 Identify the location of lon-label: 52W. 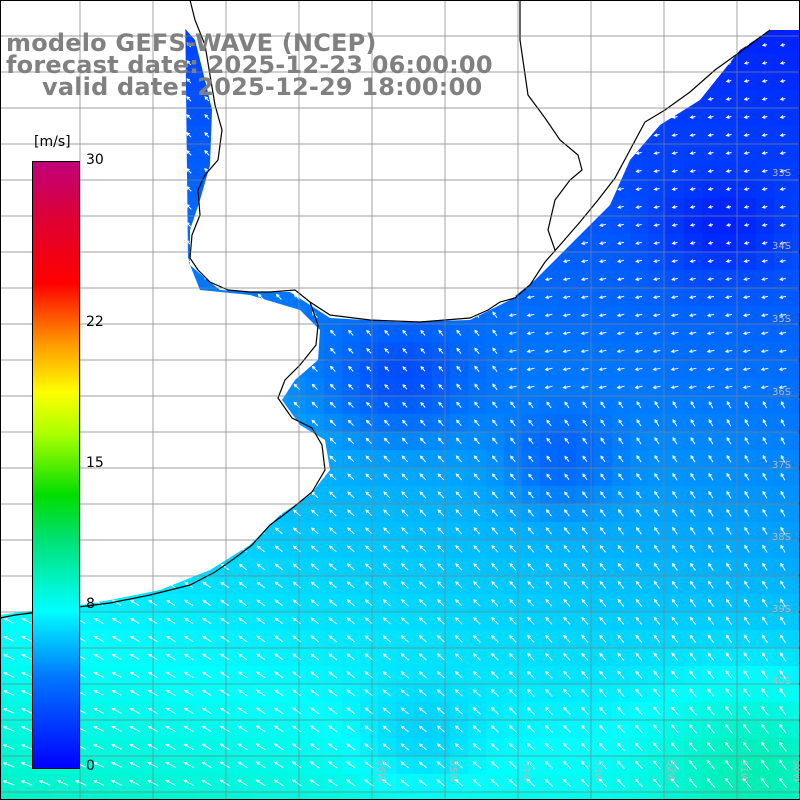
(670, 771).